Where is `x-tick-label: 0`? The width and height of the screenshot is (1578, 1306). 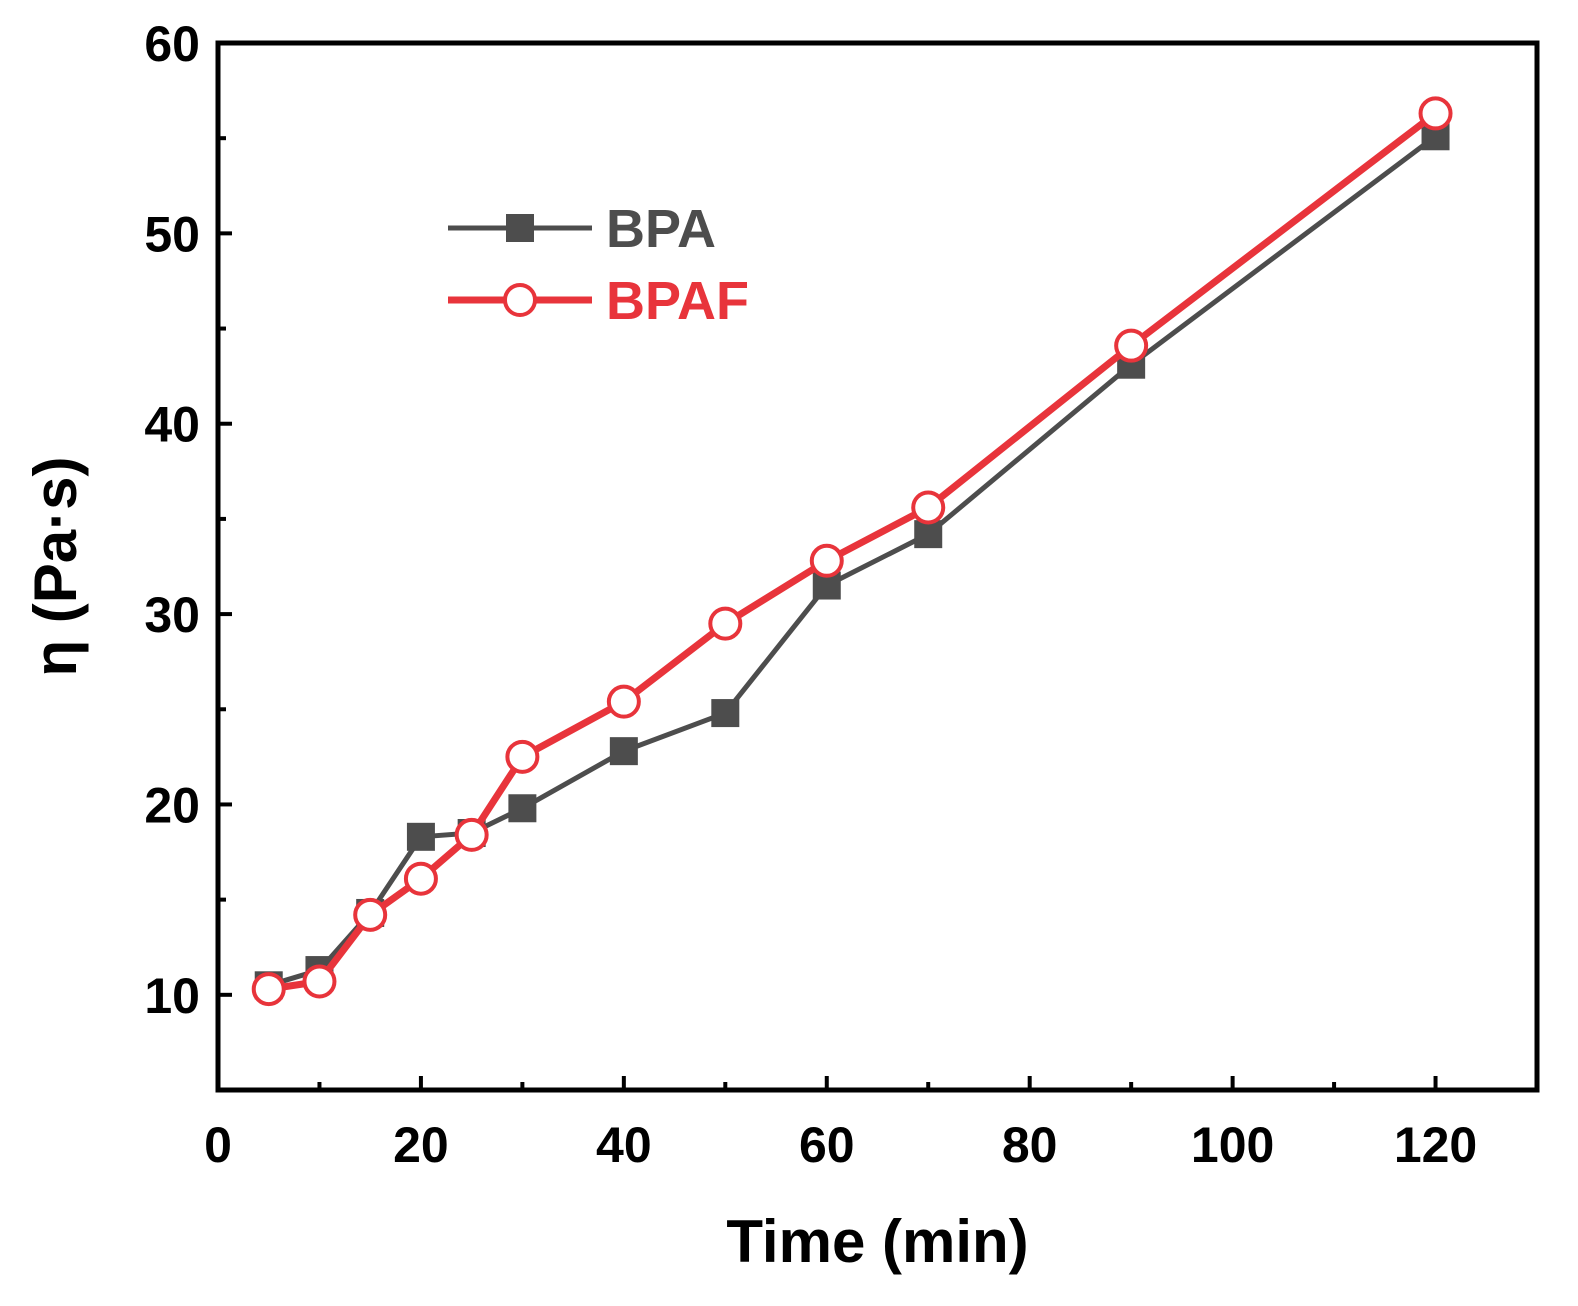 x-tick-label: 0 is located at coordinates (218, 1145).